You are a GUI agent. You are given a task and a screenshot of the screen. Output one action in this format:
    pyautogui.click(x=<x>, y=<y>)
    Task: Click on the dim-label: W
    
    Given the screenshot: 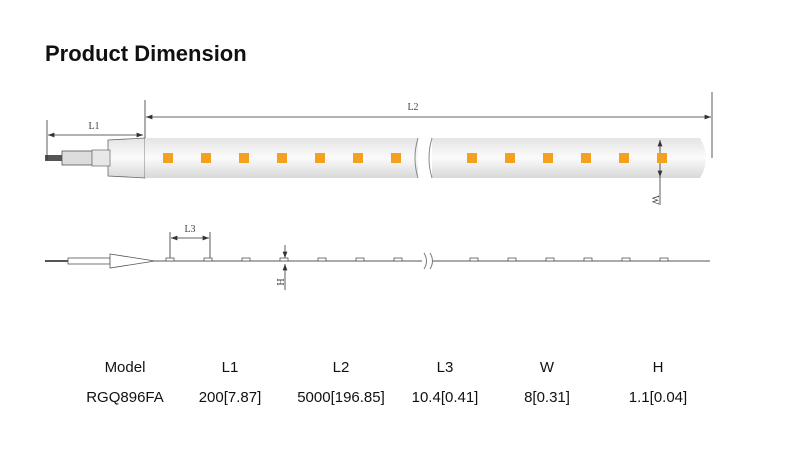 What is the action you would take?
    pyautogui.click(x=654, y=200)
    